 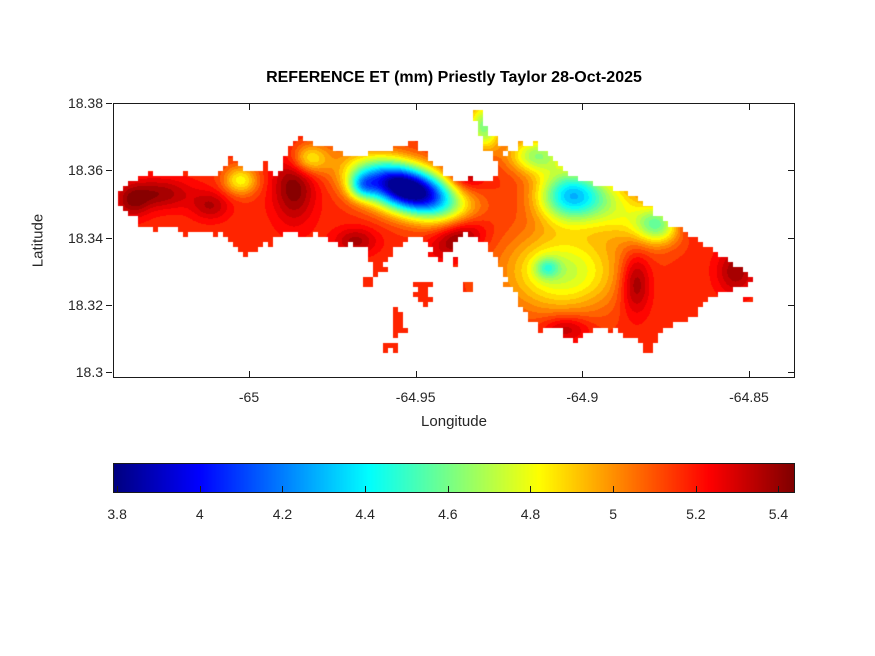 What do you see at coordinates (454, 478) in the screenshot?
I see `colorbar-canvas` at bounding box center [454, 478].